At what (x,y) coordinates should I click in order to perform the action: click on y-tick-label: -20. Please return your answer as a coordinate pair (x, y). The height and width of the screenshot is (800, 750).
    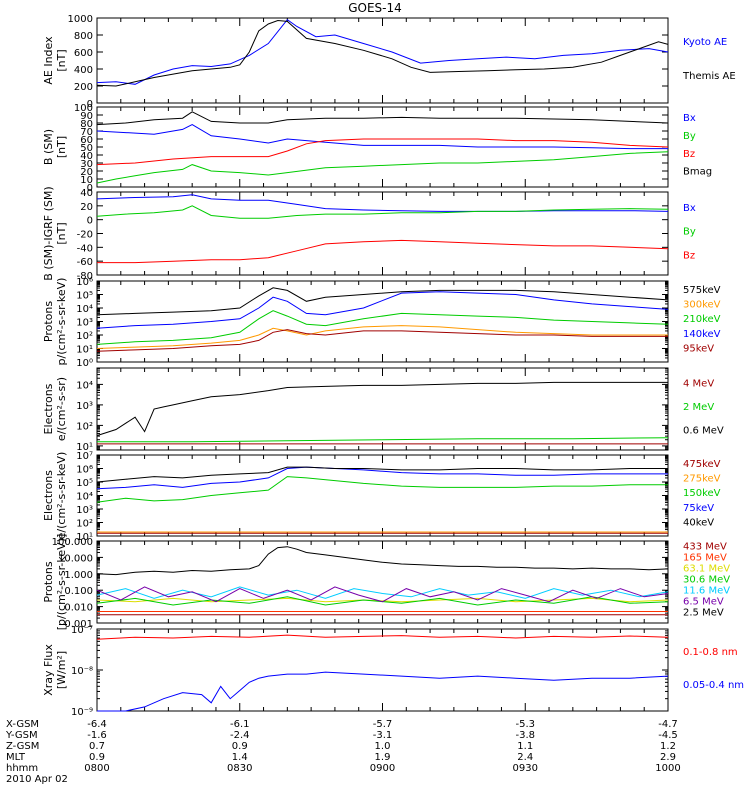
    Looking at the image, I should click on (85, 235).